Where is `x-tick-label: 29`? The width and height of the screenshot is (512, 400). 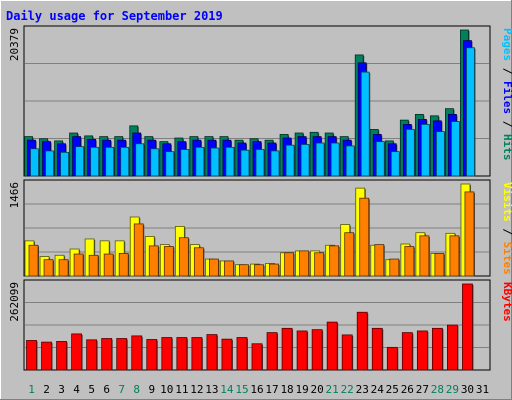 x-tick-label: 29 is located at coordinates (452, 389).